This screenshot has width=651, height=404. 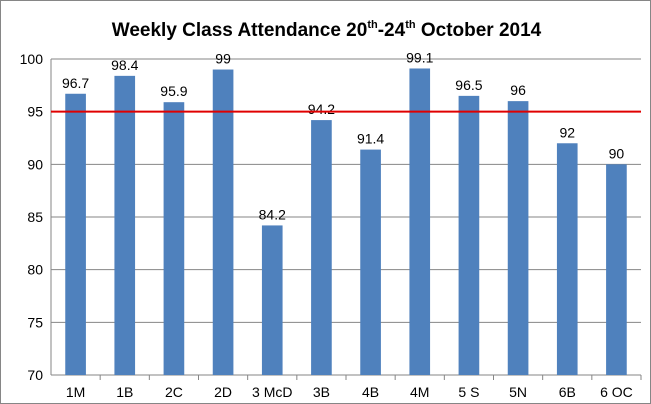 I want to click on data-label: 96.7, so click(x=75, y=83).